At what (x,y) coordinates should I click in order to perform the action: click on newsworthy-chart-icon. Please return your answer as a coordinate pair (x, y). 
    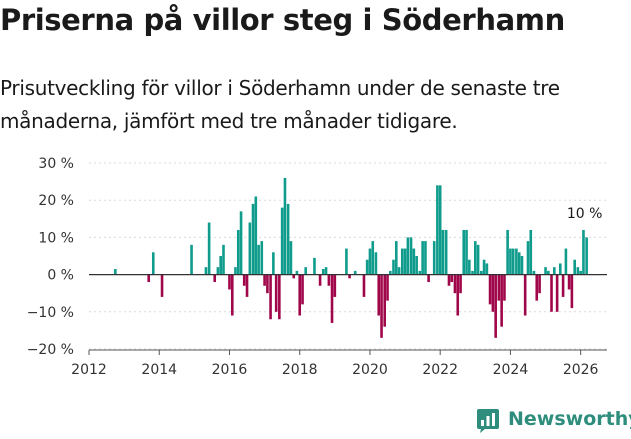
    Looking at the image, I should click on (488, 421).